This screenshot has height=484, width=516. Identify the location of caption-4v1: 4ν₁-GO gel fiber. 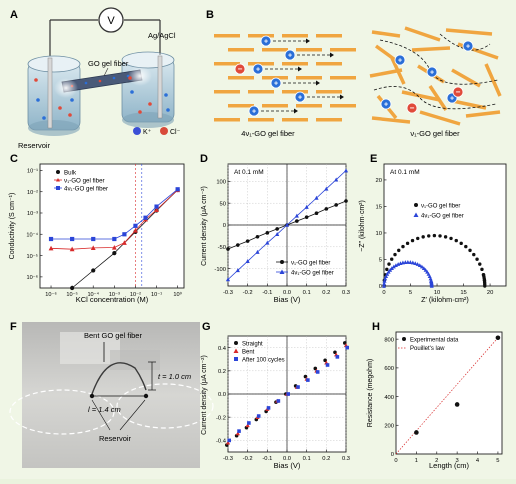
(268, 133).